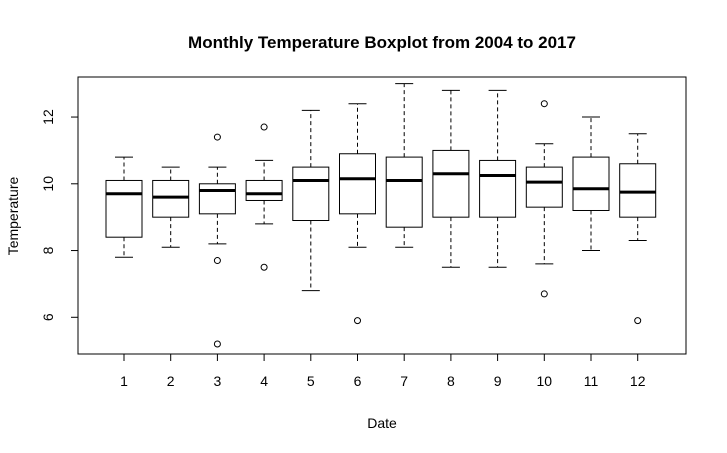  I want to click on x-tick-label: 2, so click(171, 381).